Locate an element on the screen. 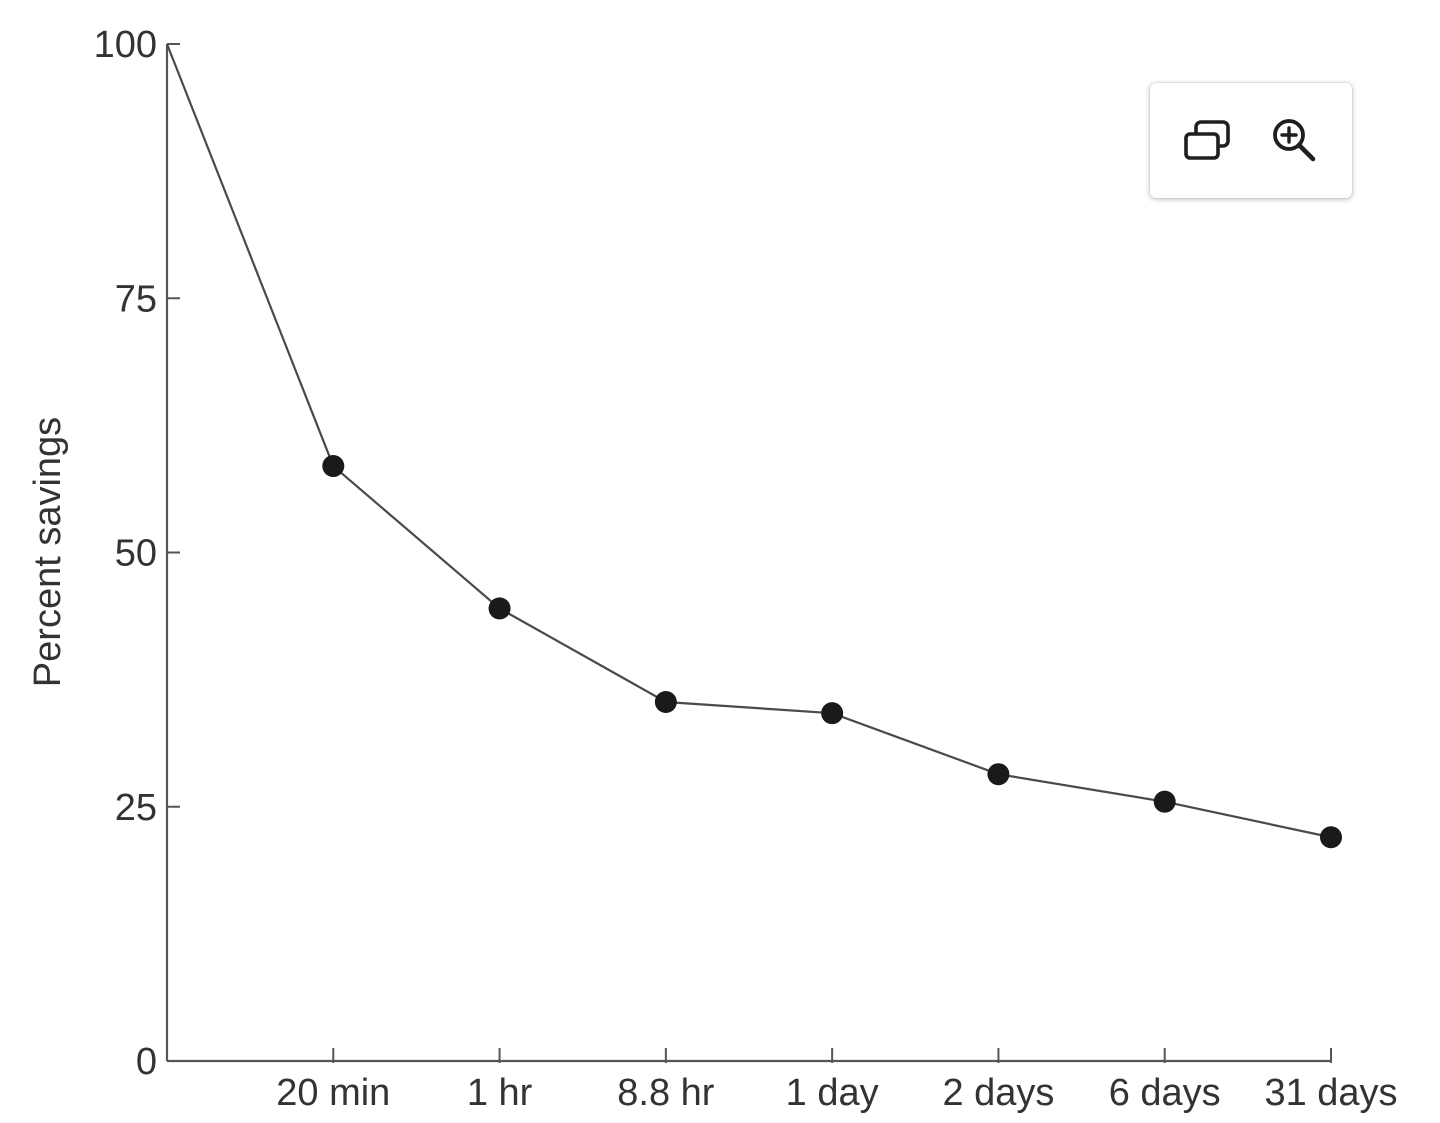 This screenshot has height=1123, width=1440. y-tick-label: 25 is located at coordinates (136, 808).